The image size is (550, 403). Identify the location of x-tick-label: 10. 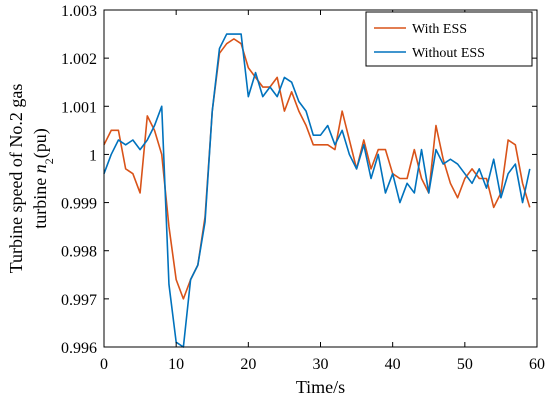
(176, 364).